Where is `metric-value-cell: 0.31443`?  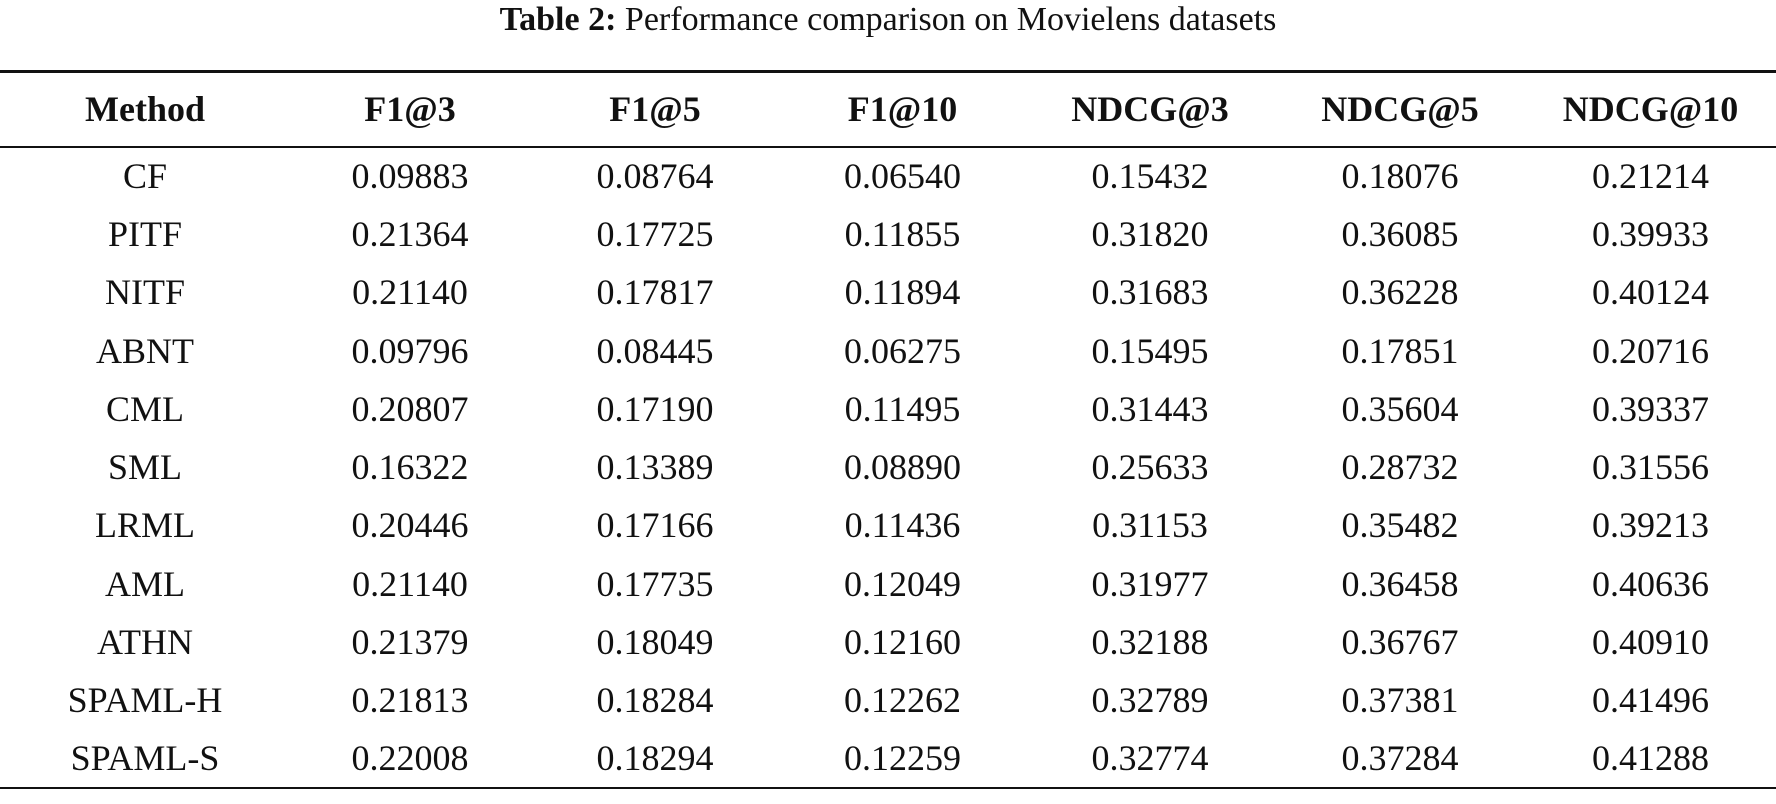
metric-value-cell: 0.31443 is located at coordinates (1150, 408).